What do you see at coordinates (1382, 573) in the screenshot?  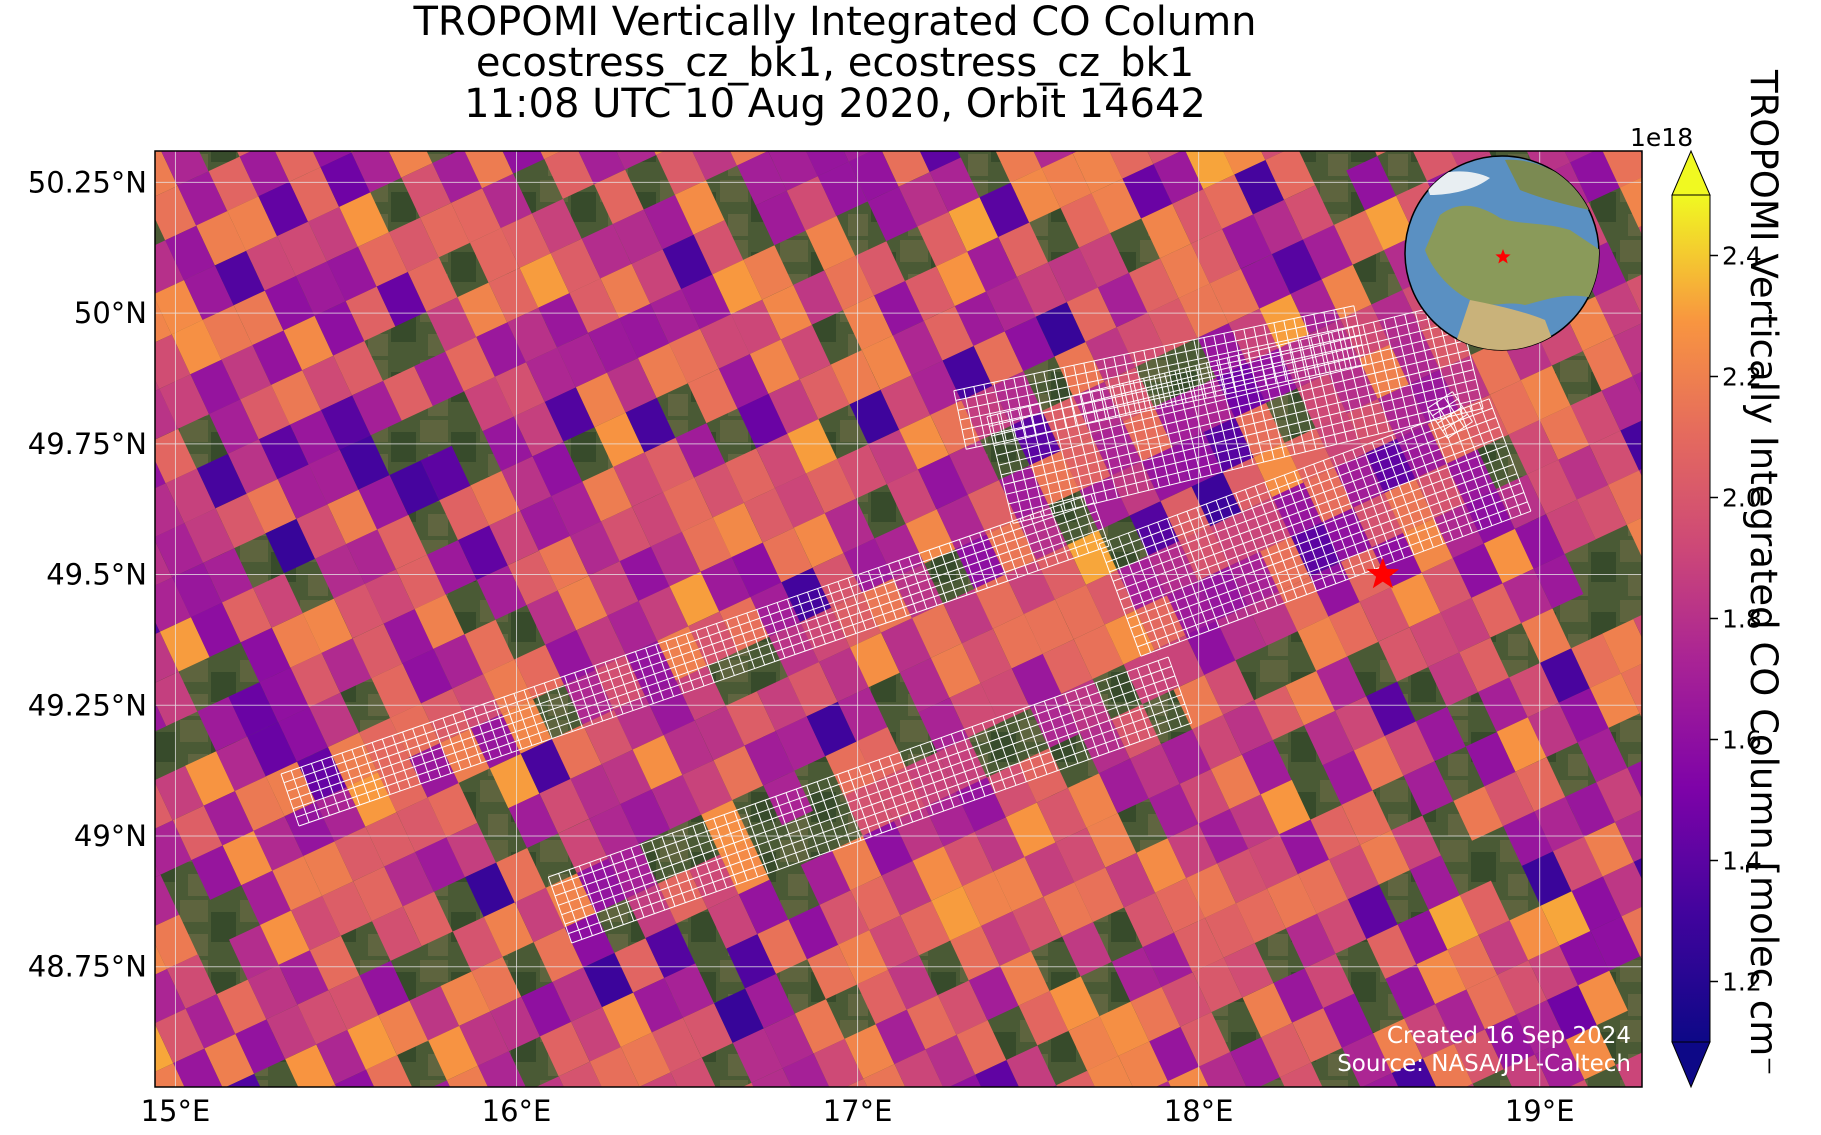 I see `target-star-marker` at bounding box center [1382, 573].